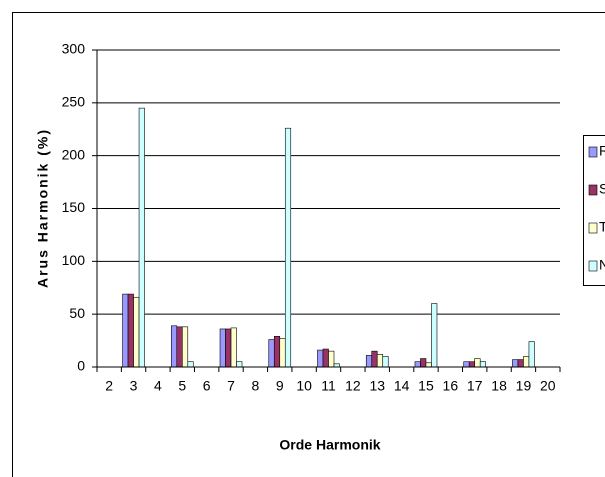 Image resolution: width=605 pixels, height=477 pixels. What do you see at coordinates (74, 49) in the screenshot?
I see `y-tick-label: 300` at bounding box center [74, 49].